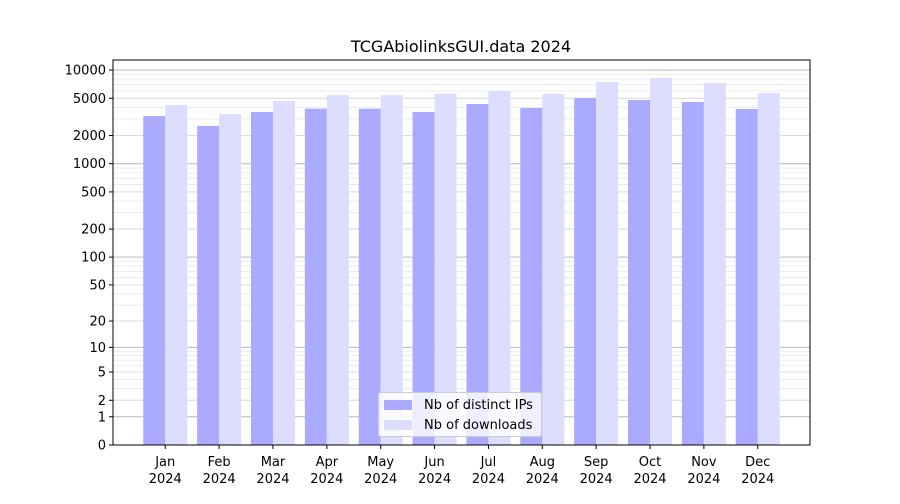 The width and height of the screenshot is (900, 504). Describe the element at coordinates (380, 462) in the screenshot. I see `x-tick-label: May` at that location.